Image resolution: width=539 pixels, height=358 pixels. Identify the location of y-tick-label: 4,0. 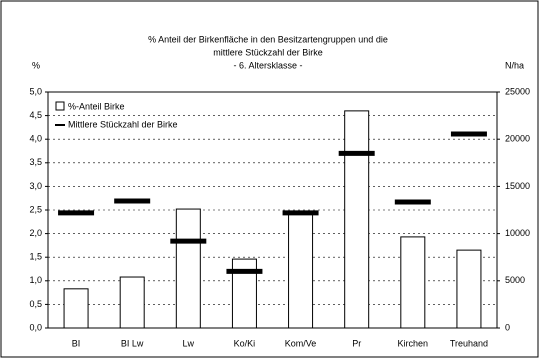
(35, 139).